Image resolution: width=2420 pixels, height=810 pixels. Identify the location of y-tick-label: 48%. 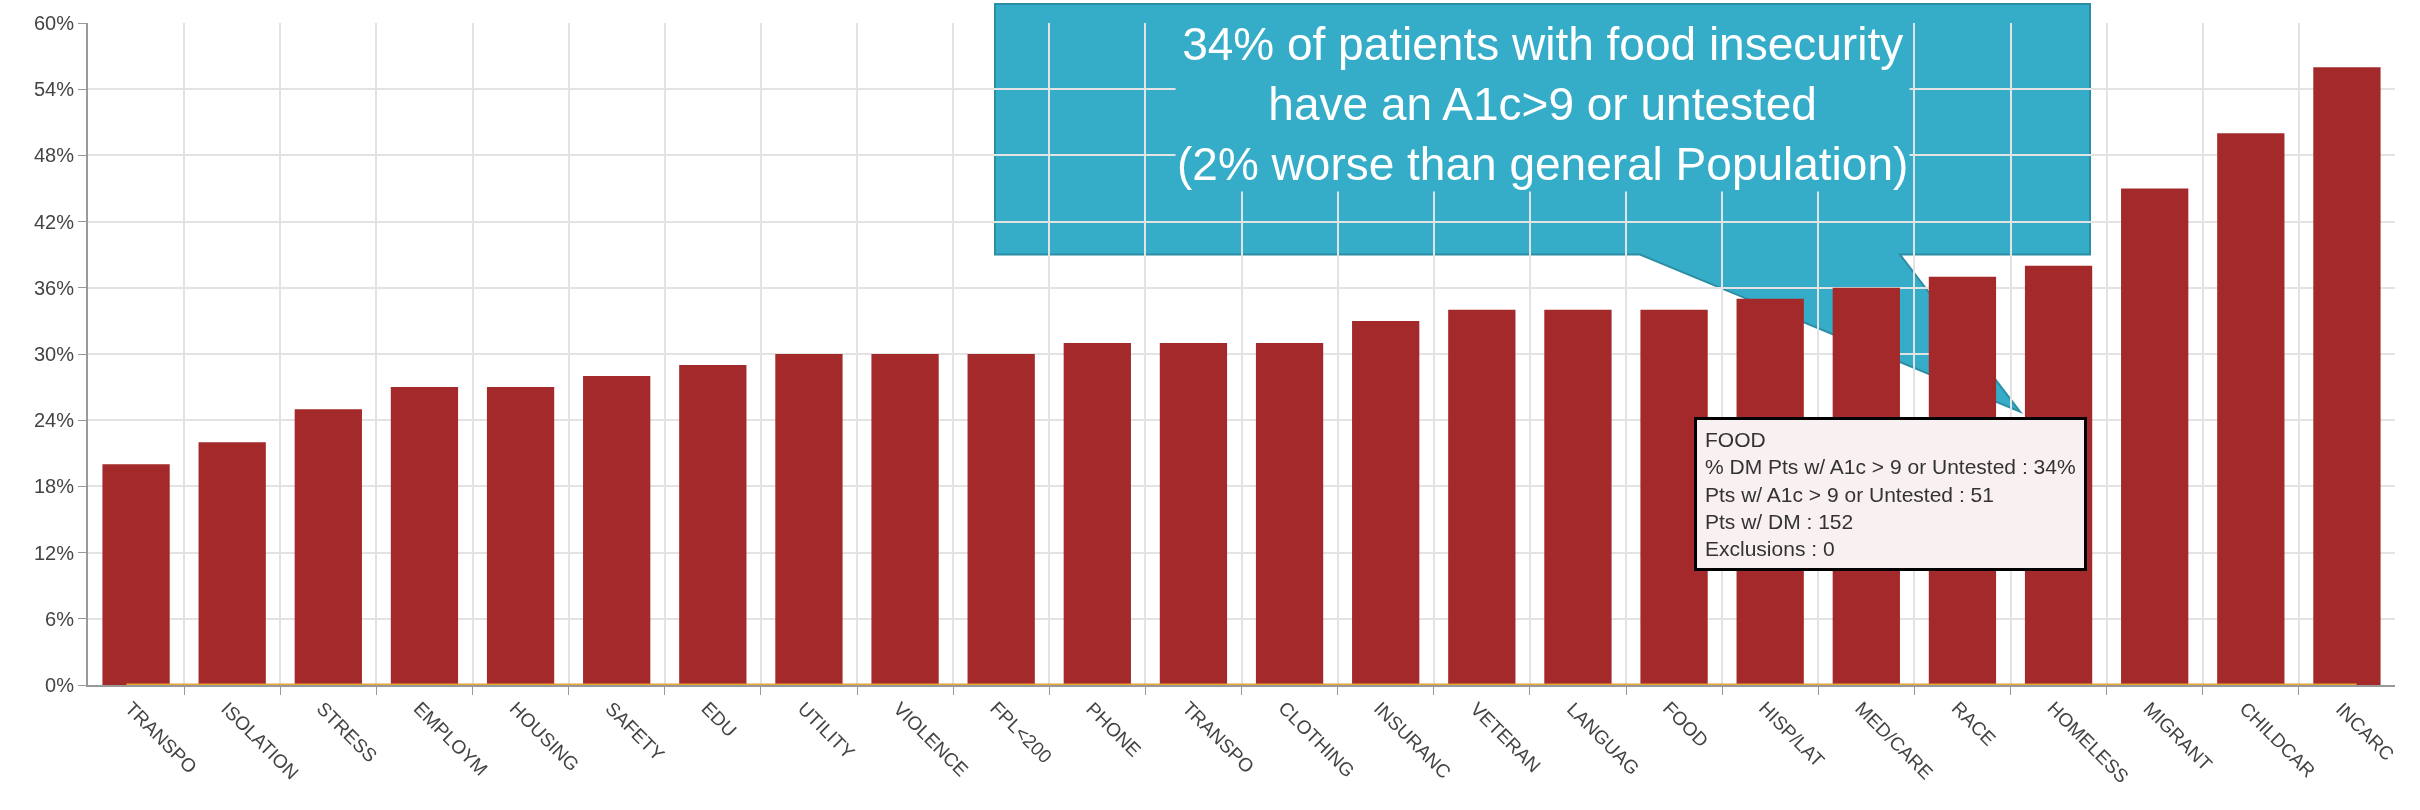
(54, 155).